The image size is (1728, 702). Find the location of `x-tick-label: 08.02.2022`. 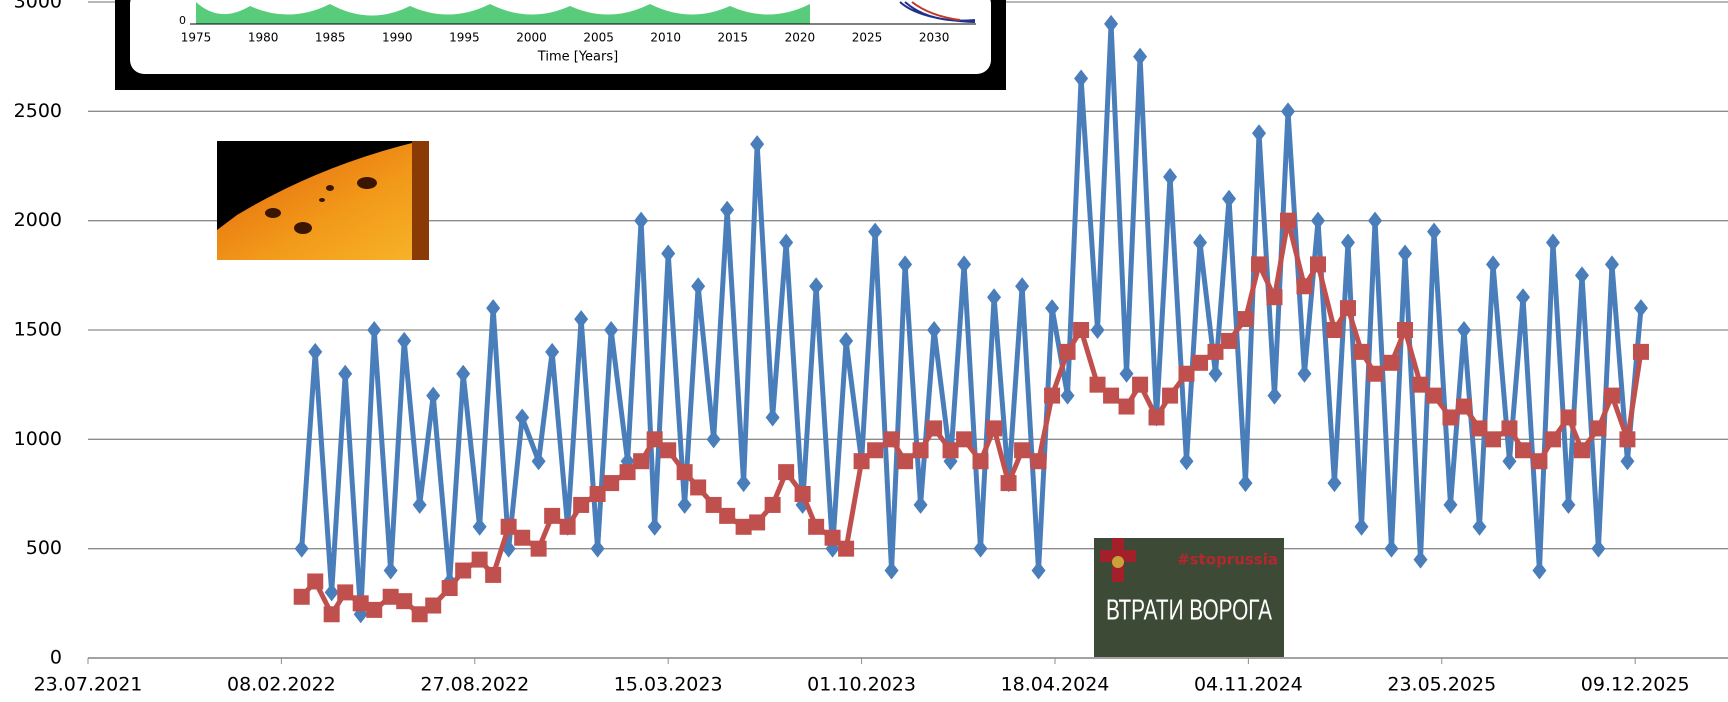

x-tick-label: 08.02.2022 is located at coordinates (281, 685).